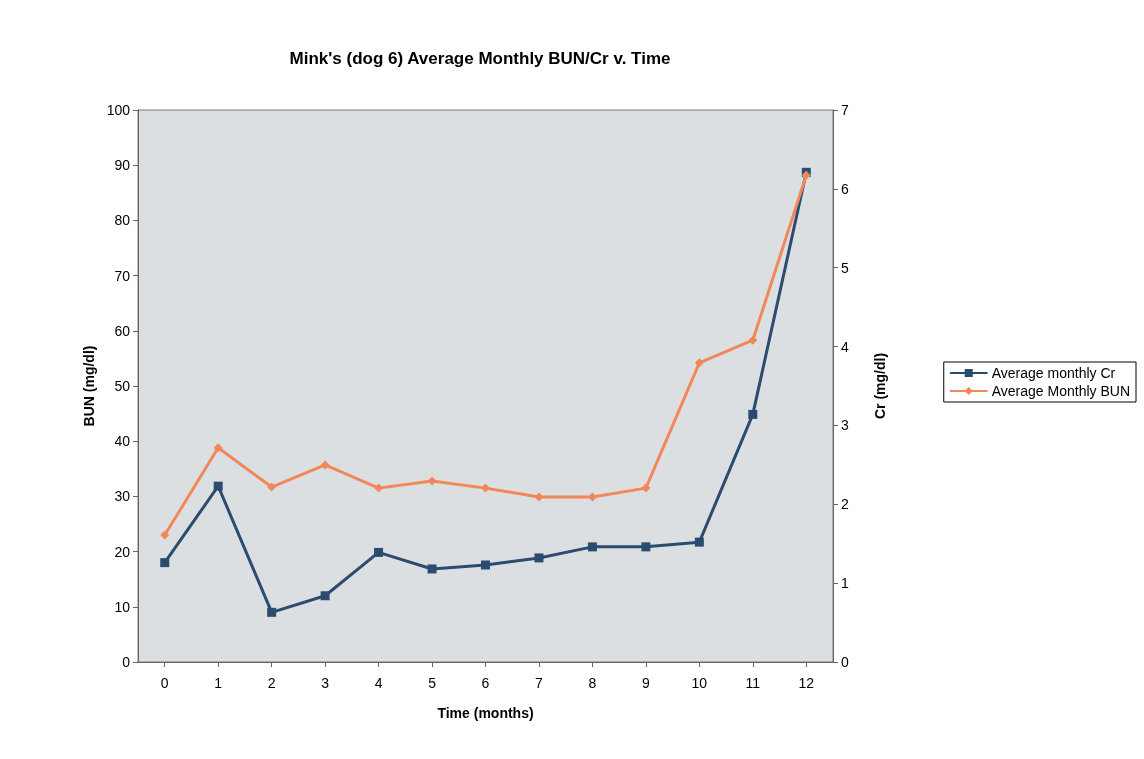 Image resolution: width=1144 pixels, height=759 pixels. I want to click on y-tick-label: 0, so click(126, 662).